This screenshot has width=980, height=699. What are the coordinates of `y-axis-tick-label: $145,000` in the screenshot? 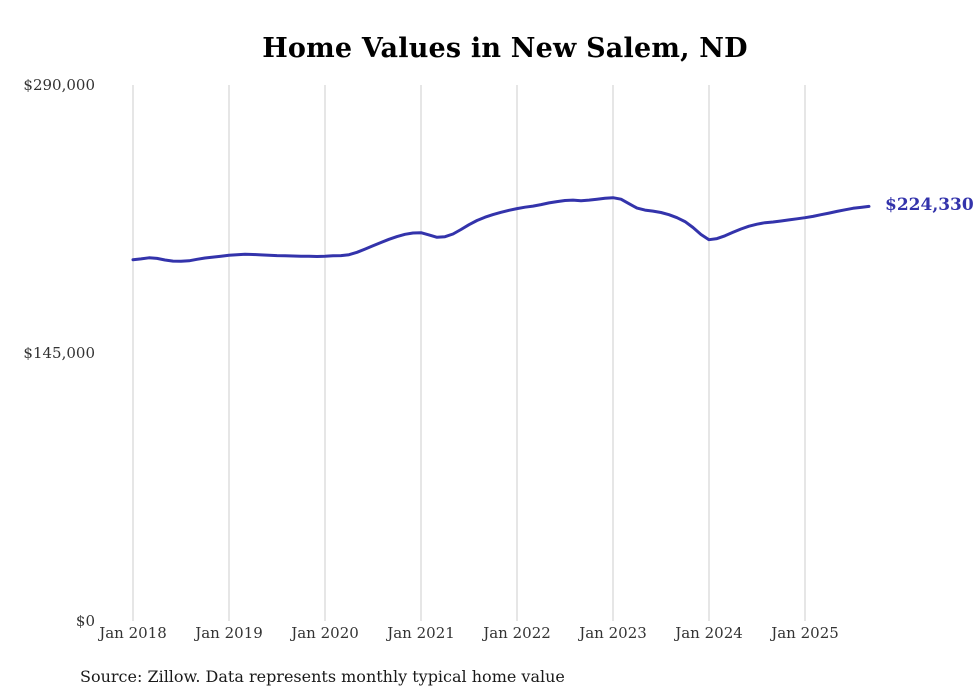 It's located at (59, 353).